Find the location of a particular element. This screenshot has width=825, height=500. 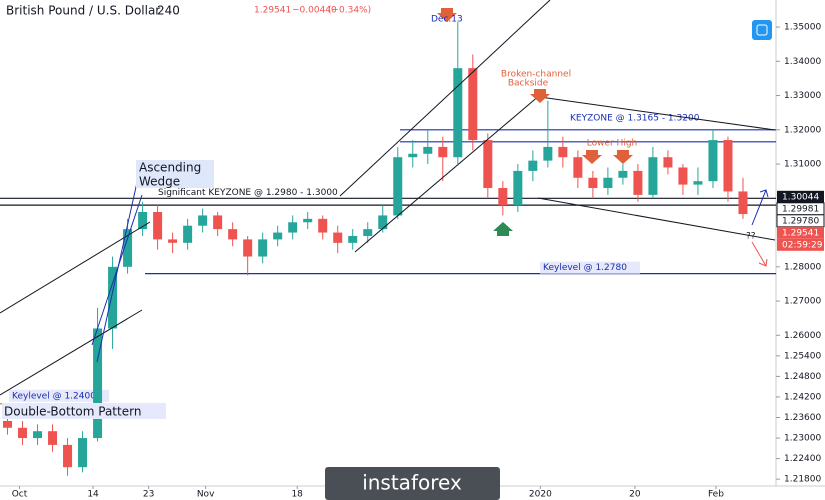

level-label: Keylevel @ 1.2400 is located at coordinates (54, 396).